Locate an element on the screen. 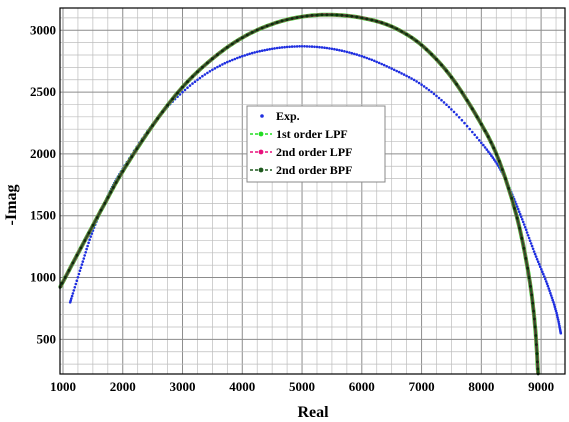 The height and width of the screenshot is (422, 569). x-tick-label: 4000 is located at coordinates (242, 386).